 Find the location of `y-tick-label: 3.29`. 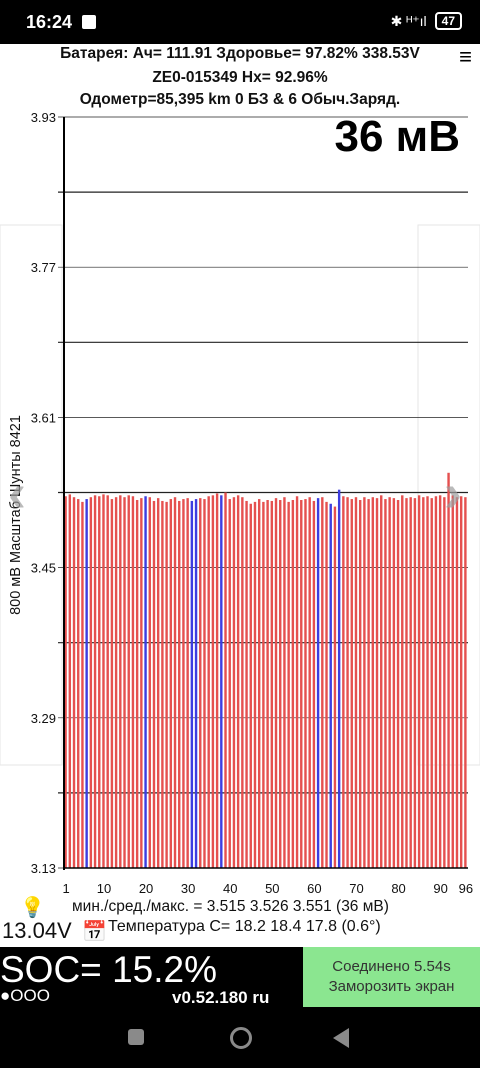

y-tick-label: 3.29 is located at coordinates (43, 718).